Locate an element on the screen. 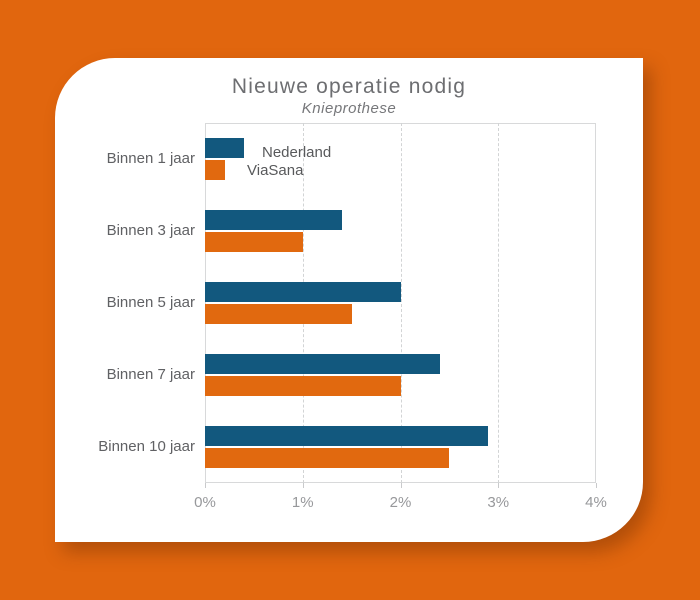 This screenshot has width=700, height=600. category-label-2: Binnen 3 jaar is located at coordinates (150, 230).